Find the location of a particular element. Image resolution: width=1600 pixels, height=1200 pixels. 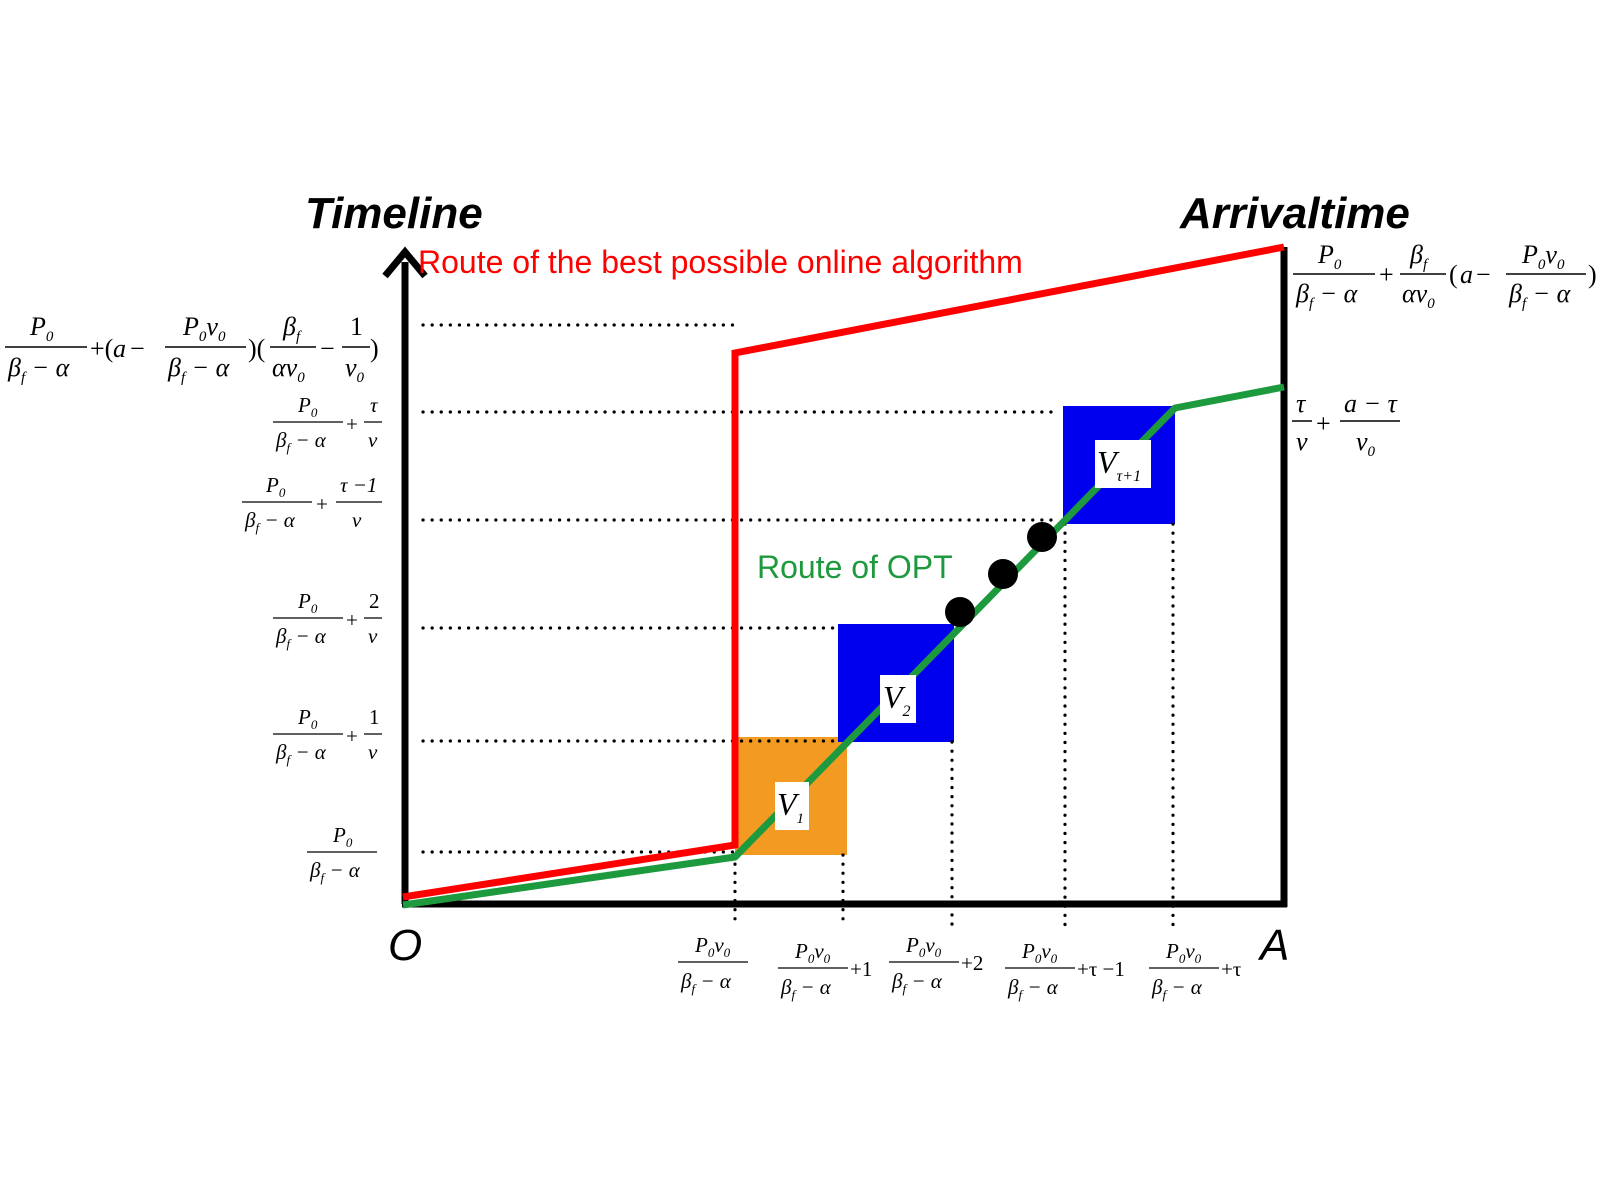

block-v2-label-bg is located at coordinates (898, 699).